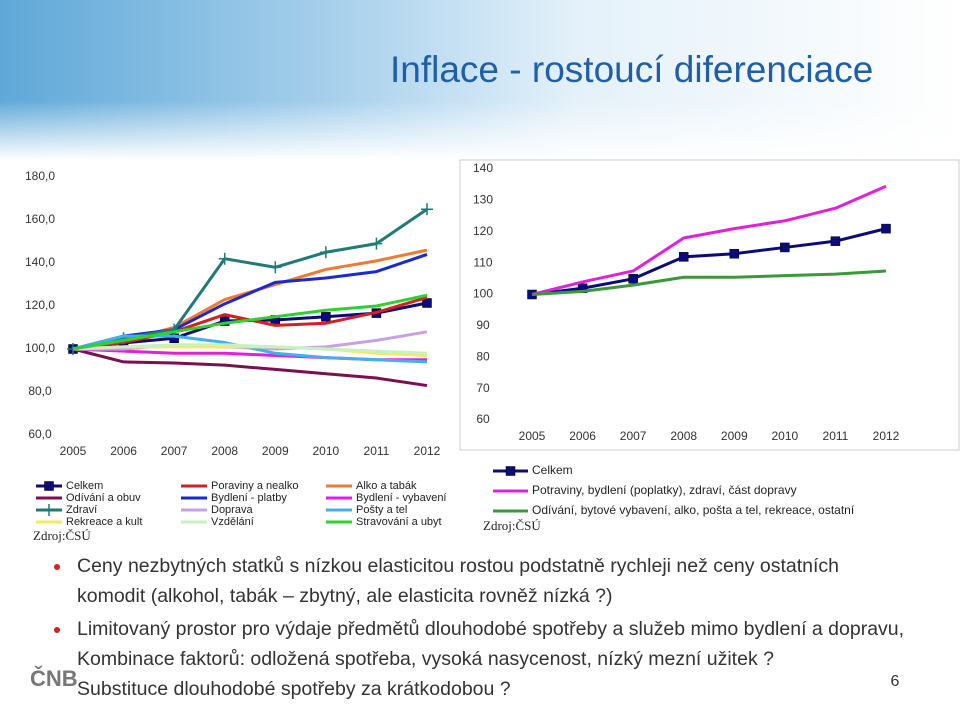 The height and width of the screenshot is (706, 960). Describe the element at coordinates (399, 522) in the screenshot. I see `legend-label: Stravování a ubyt` at that location.